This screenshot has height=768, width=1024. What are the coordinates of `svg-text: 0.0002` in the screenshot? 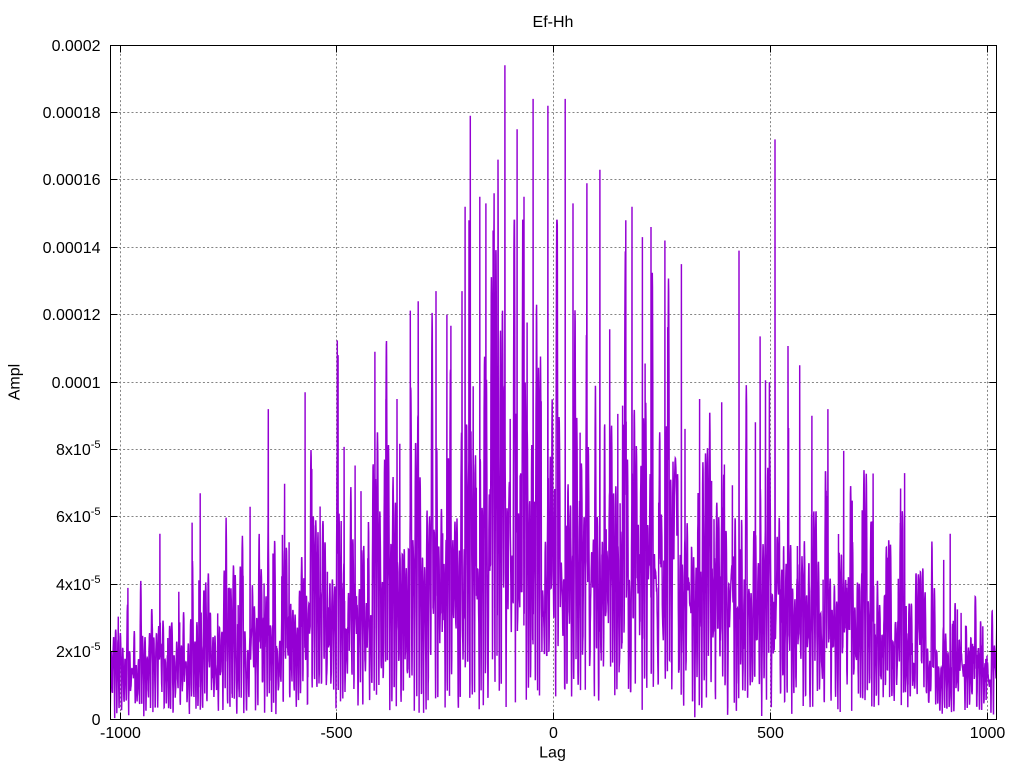 It's located at (76, 46).